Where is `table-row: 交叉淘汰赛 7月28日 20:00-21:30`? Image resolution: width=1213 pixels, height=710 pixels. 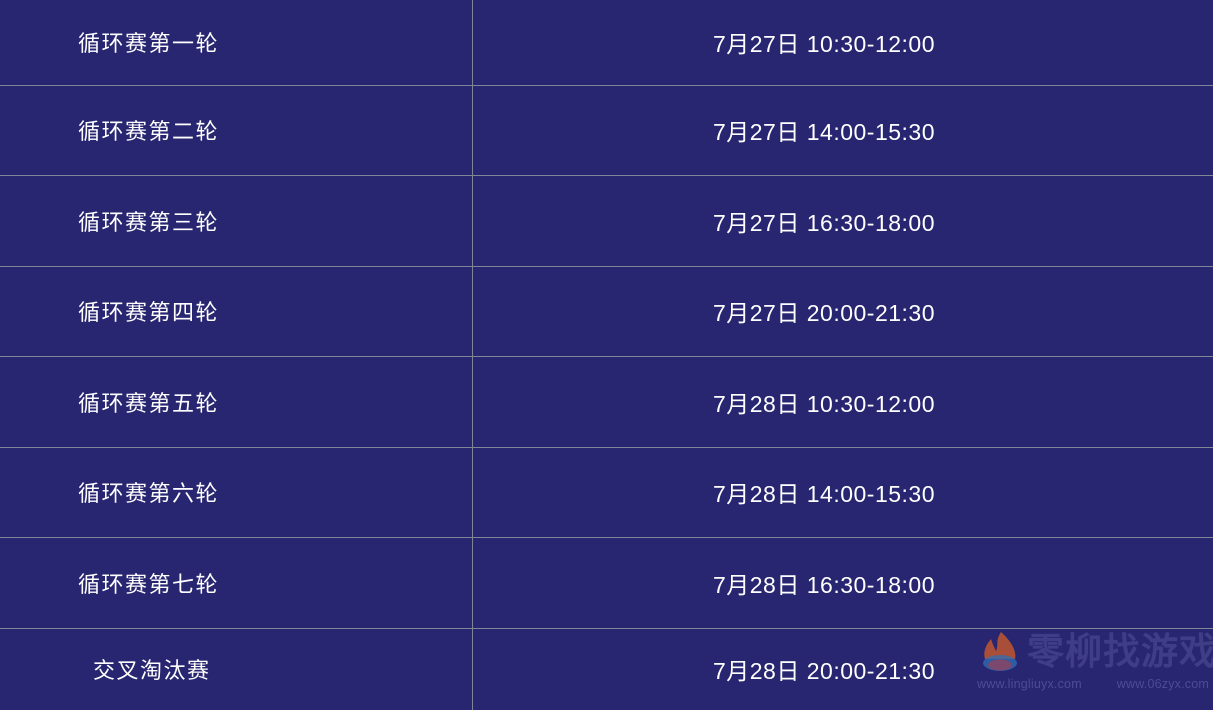
table-row: 交叉淘汰赛 7月28日 20:00-21:30 is located at coordinates (606, 669).